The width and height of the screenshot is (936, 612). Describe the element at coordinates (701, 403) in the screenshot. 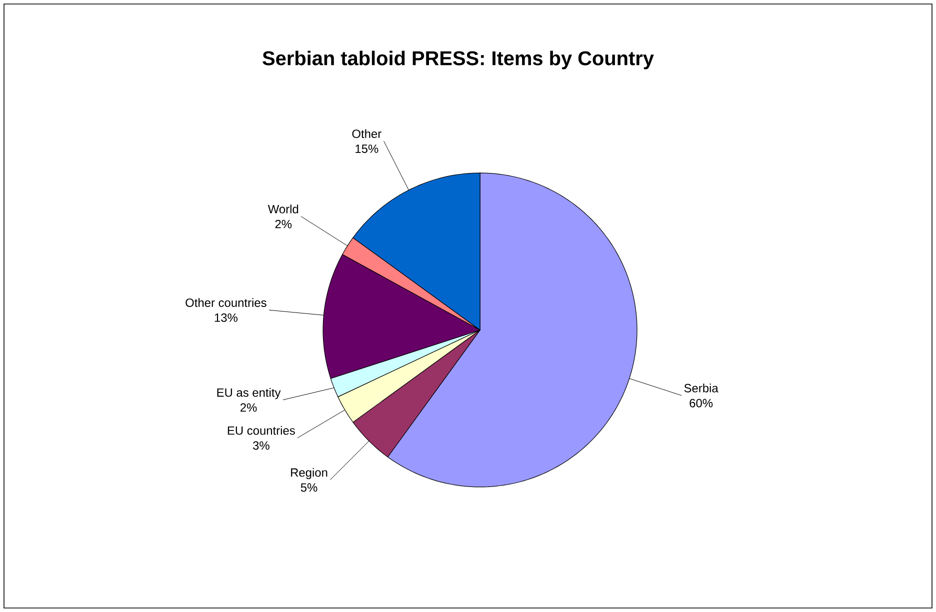

I see `data-label: 60%` at that location.